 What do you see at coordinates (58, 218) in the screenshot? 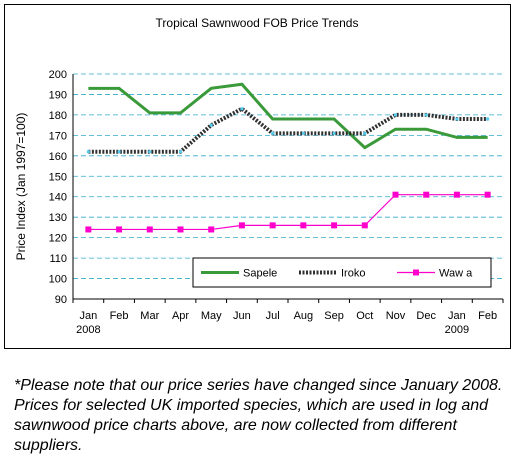
I see `y-tick-label: 130` at bounding box center [58, 218].